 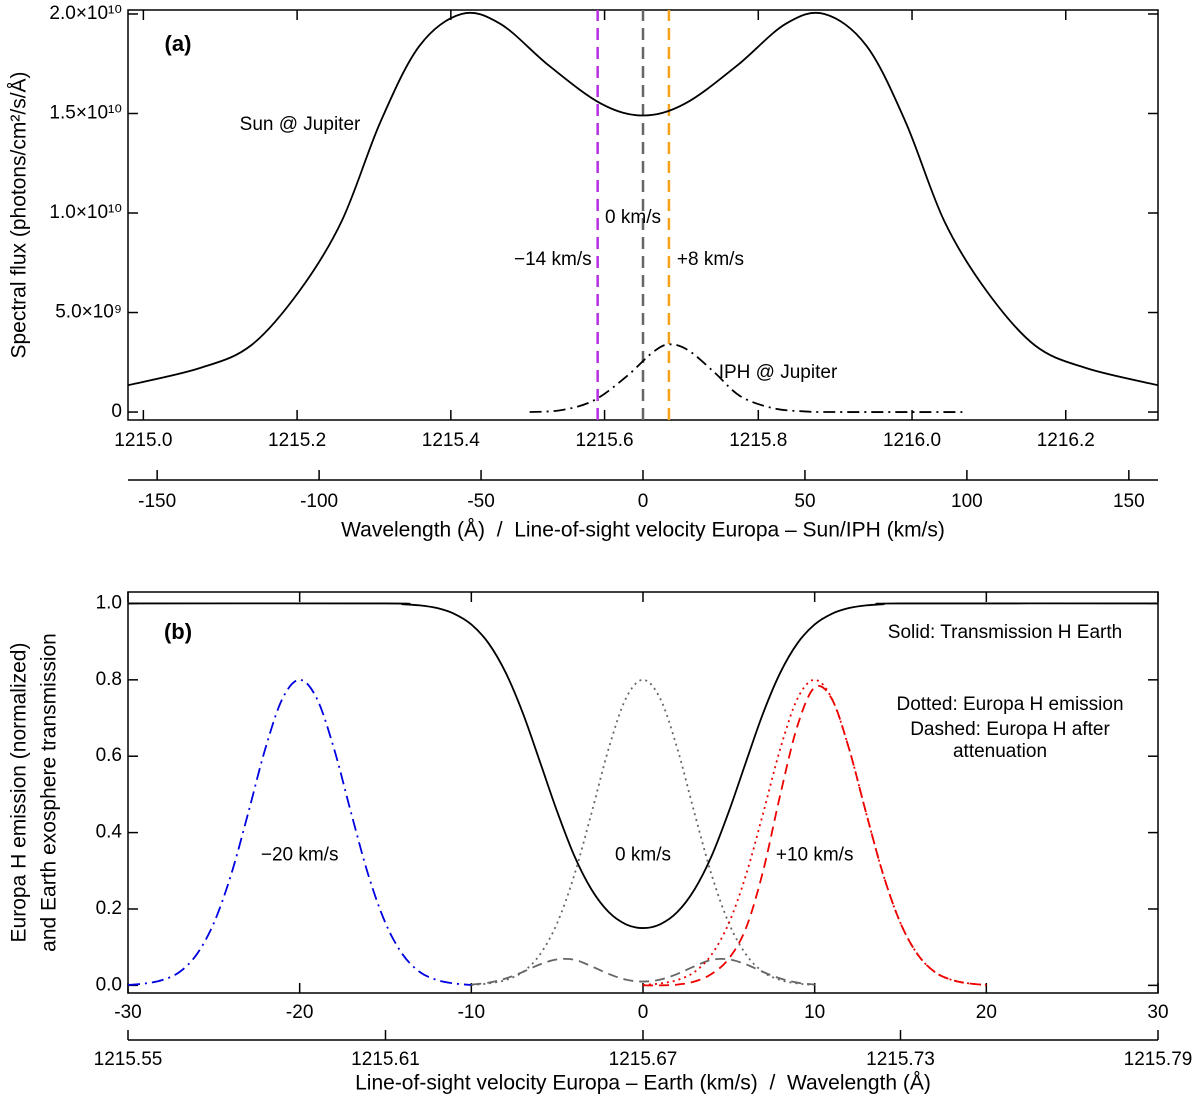 What do you see at coordinates (19, 214) in the screenshot?
I see `y-axis-title: Spectral flux (photons/cm²/s/Å)` at bounding box center [19, 214].